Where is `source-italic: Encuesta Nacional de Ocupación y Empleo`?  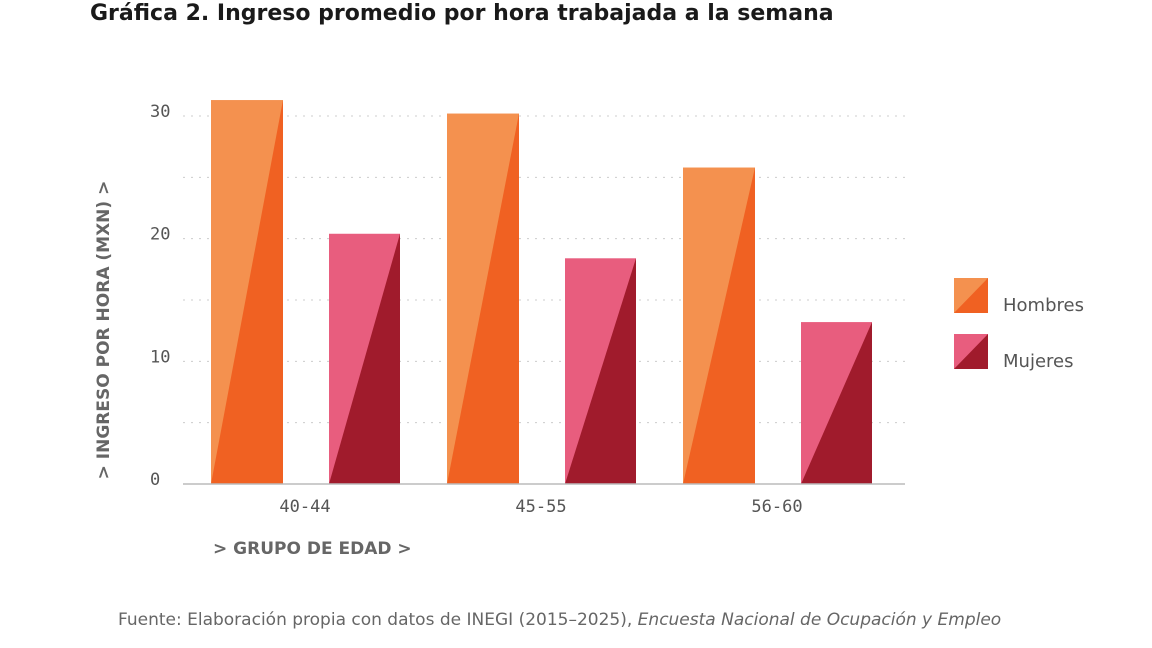
source-italic: Encuesta Nacional de Ocupación y Empleo is located at coordinates (820, 620).